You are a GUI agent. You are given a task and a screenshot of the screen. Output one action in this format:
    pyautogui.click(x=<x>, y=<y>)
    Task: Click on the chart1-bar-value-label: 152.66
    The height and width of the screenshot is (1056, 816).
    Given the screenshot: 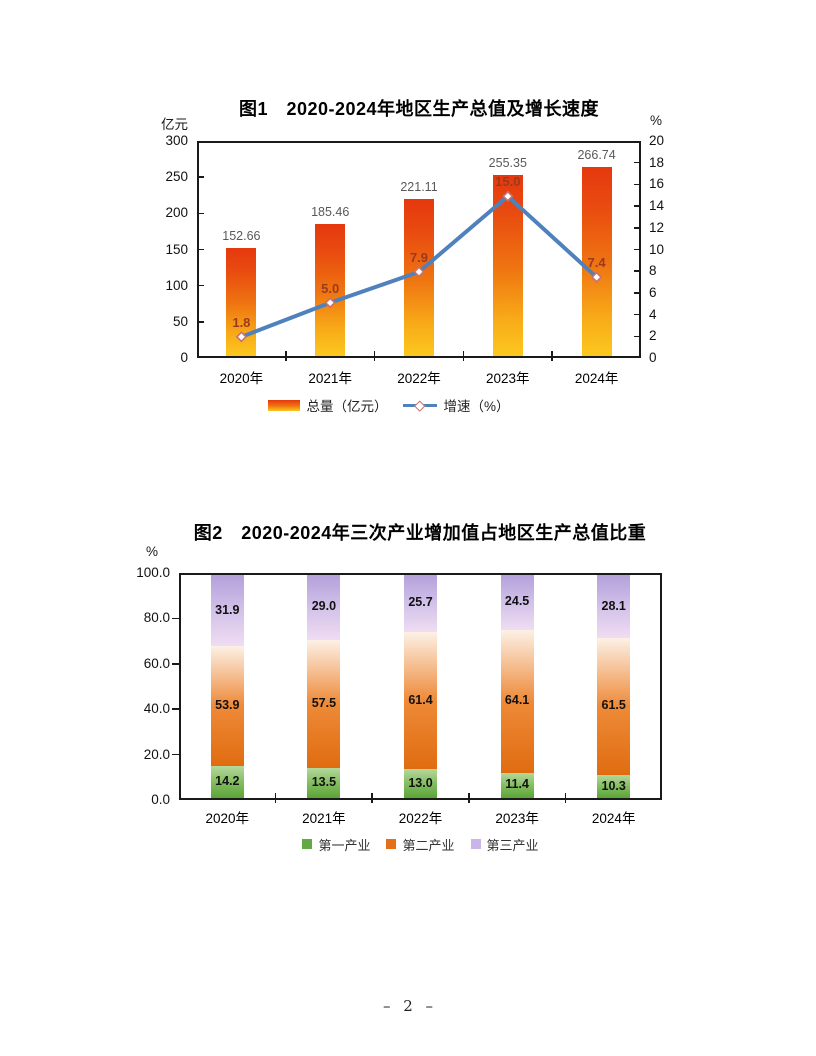 What is the action you would take?
    pyautogui.click(x=241, y=235)
    